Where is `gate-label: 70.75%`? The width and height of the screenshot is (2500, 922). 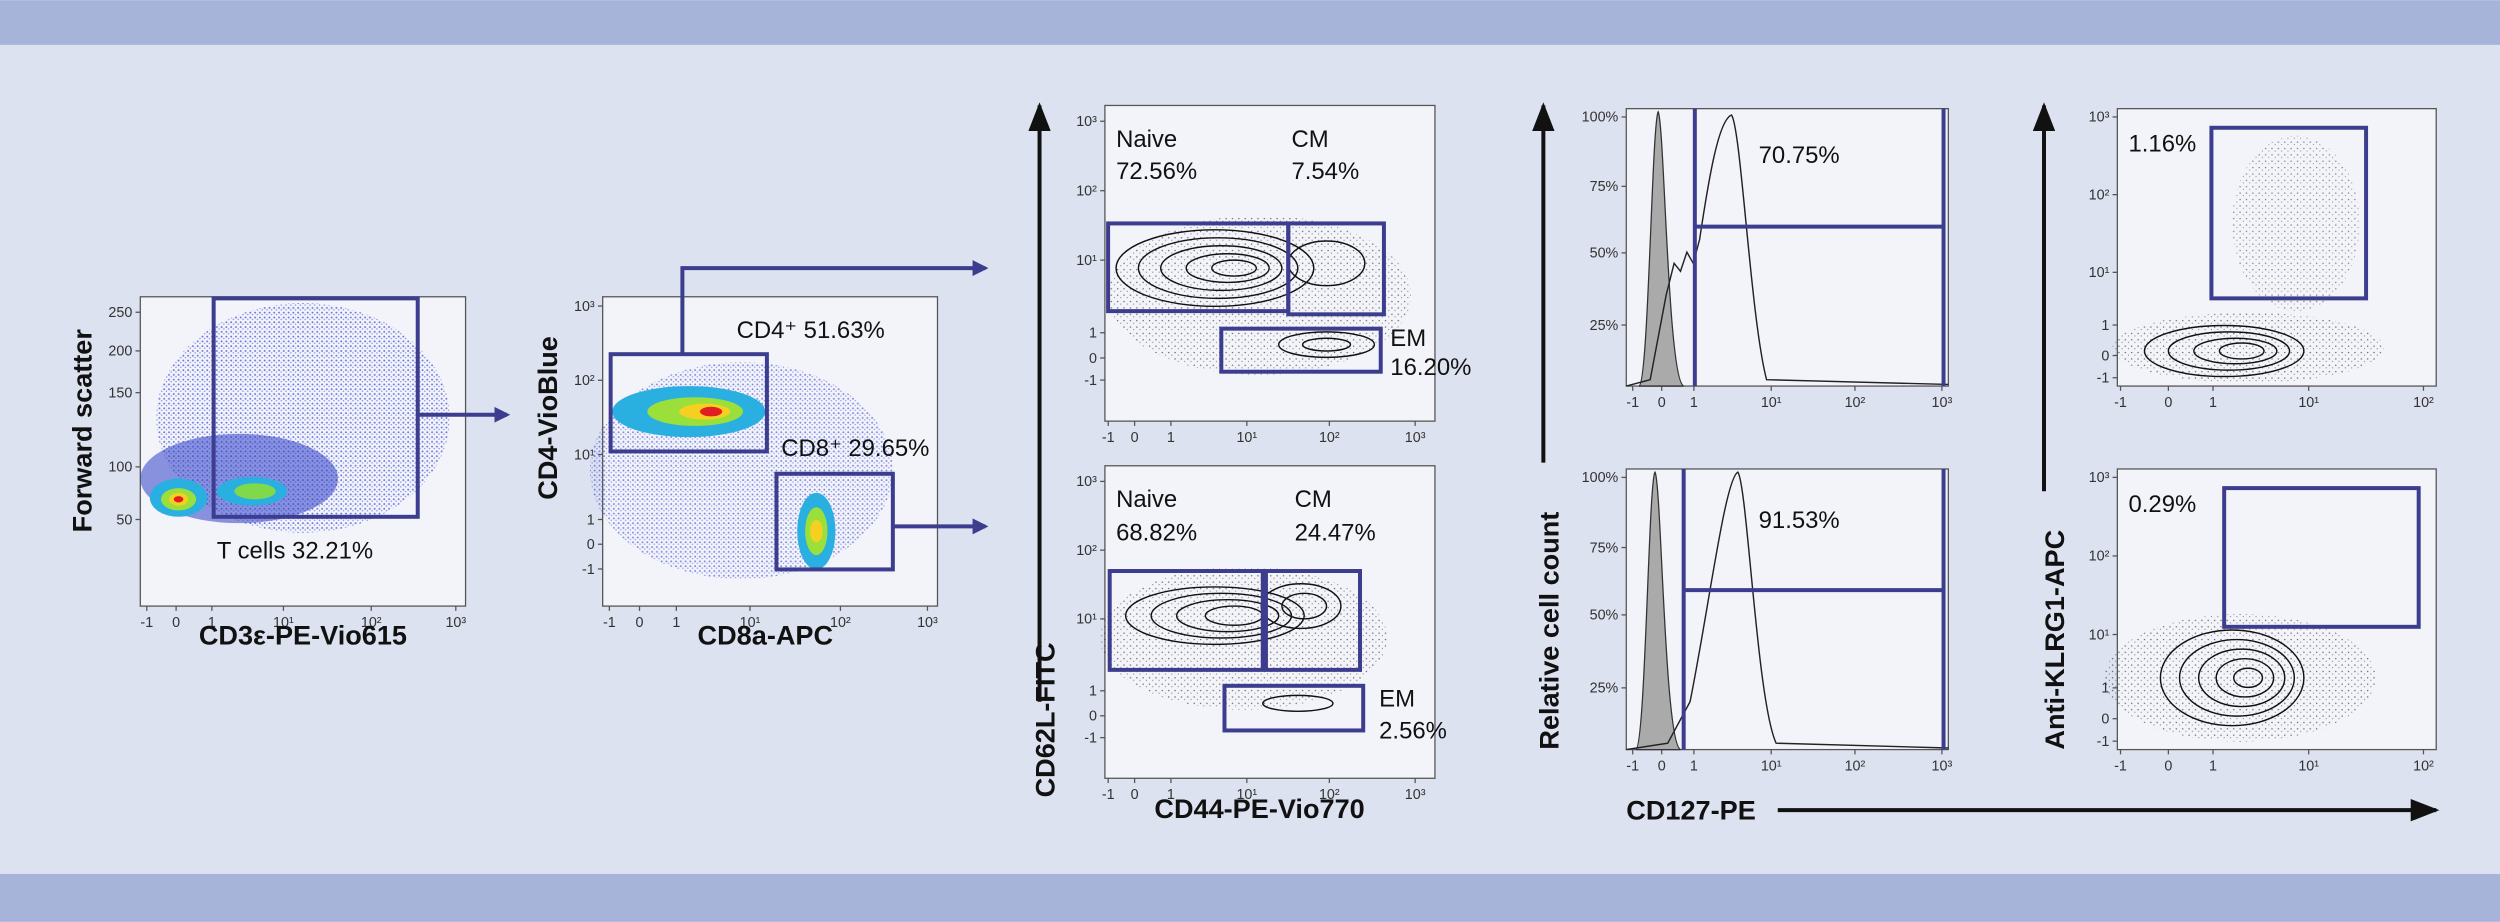 gate-label: 70.75% is located at coordinates (1799, 155).